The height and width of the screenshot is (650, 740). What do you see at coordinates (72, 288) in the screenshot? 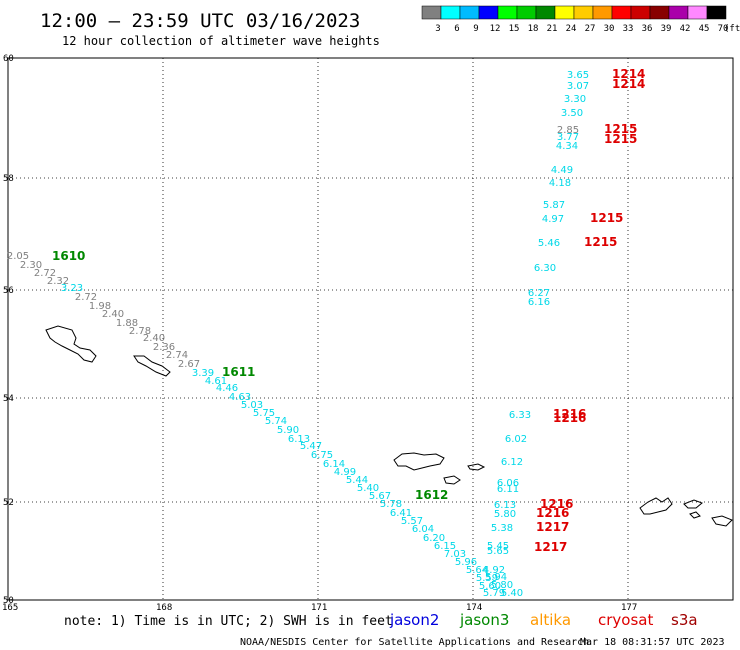
I see `wave-reading: 3.23` at bounding box center [72, 288].